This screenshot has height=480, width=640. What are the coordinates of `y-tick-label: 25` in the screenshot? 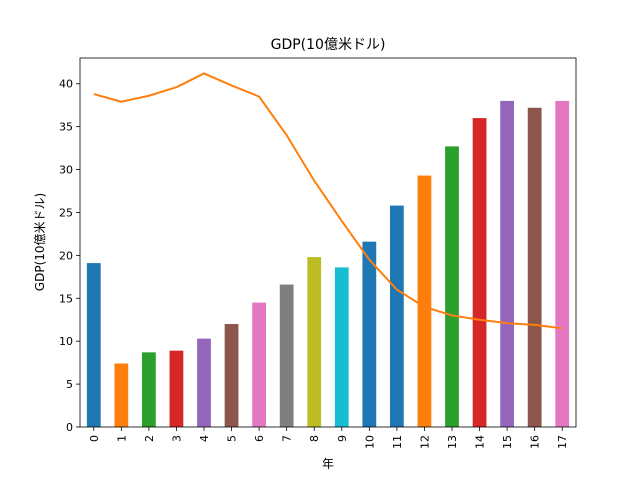 It's located at (66, 212).